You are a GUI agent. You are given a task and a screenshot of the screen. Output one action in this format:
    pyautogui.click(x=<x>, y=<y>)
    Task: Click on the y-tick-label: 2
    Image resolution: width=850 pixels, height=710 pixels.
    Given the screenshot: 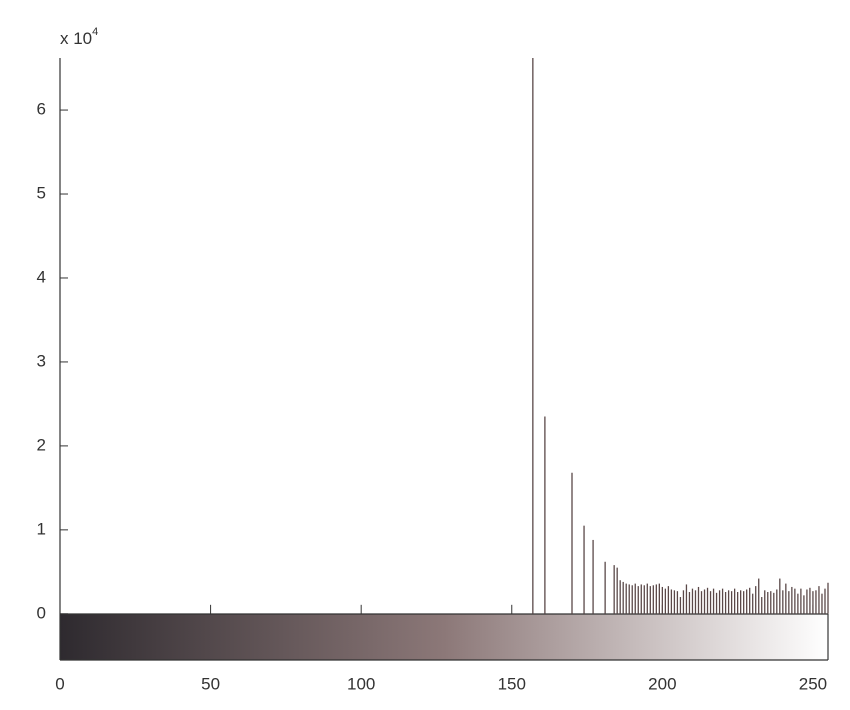 What is the action you would take?
    pyautogui.click(x=41, y=444)
    